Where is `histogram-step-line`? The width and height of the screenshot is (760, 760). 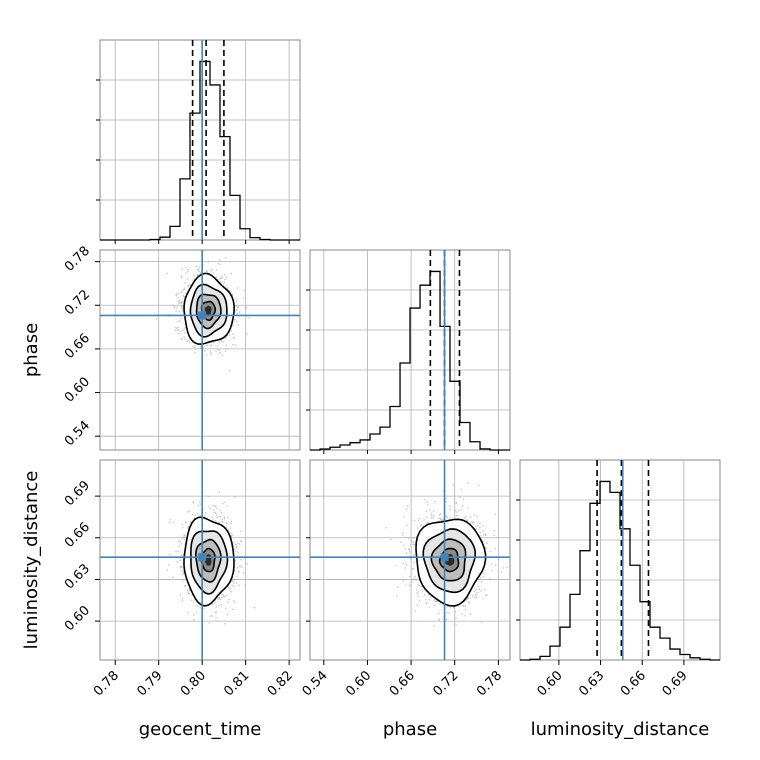
histogram-step-line is located at coordinates (200, 150).